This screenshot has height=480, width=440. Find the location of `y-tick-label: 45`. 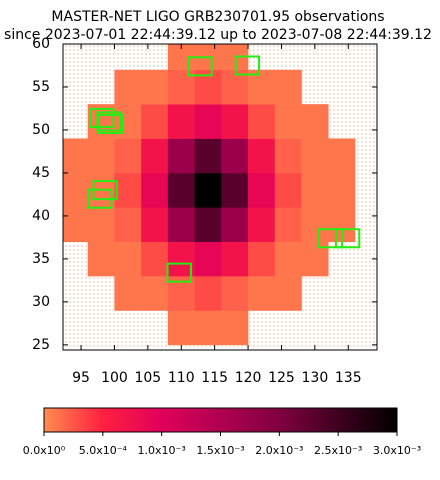

y-tick-label: 45 is located at coordinates (41, 173).